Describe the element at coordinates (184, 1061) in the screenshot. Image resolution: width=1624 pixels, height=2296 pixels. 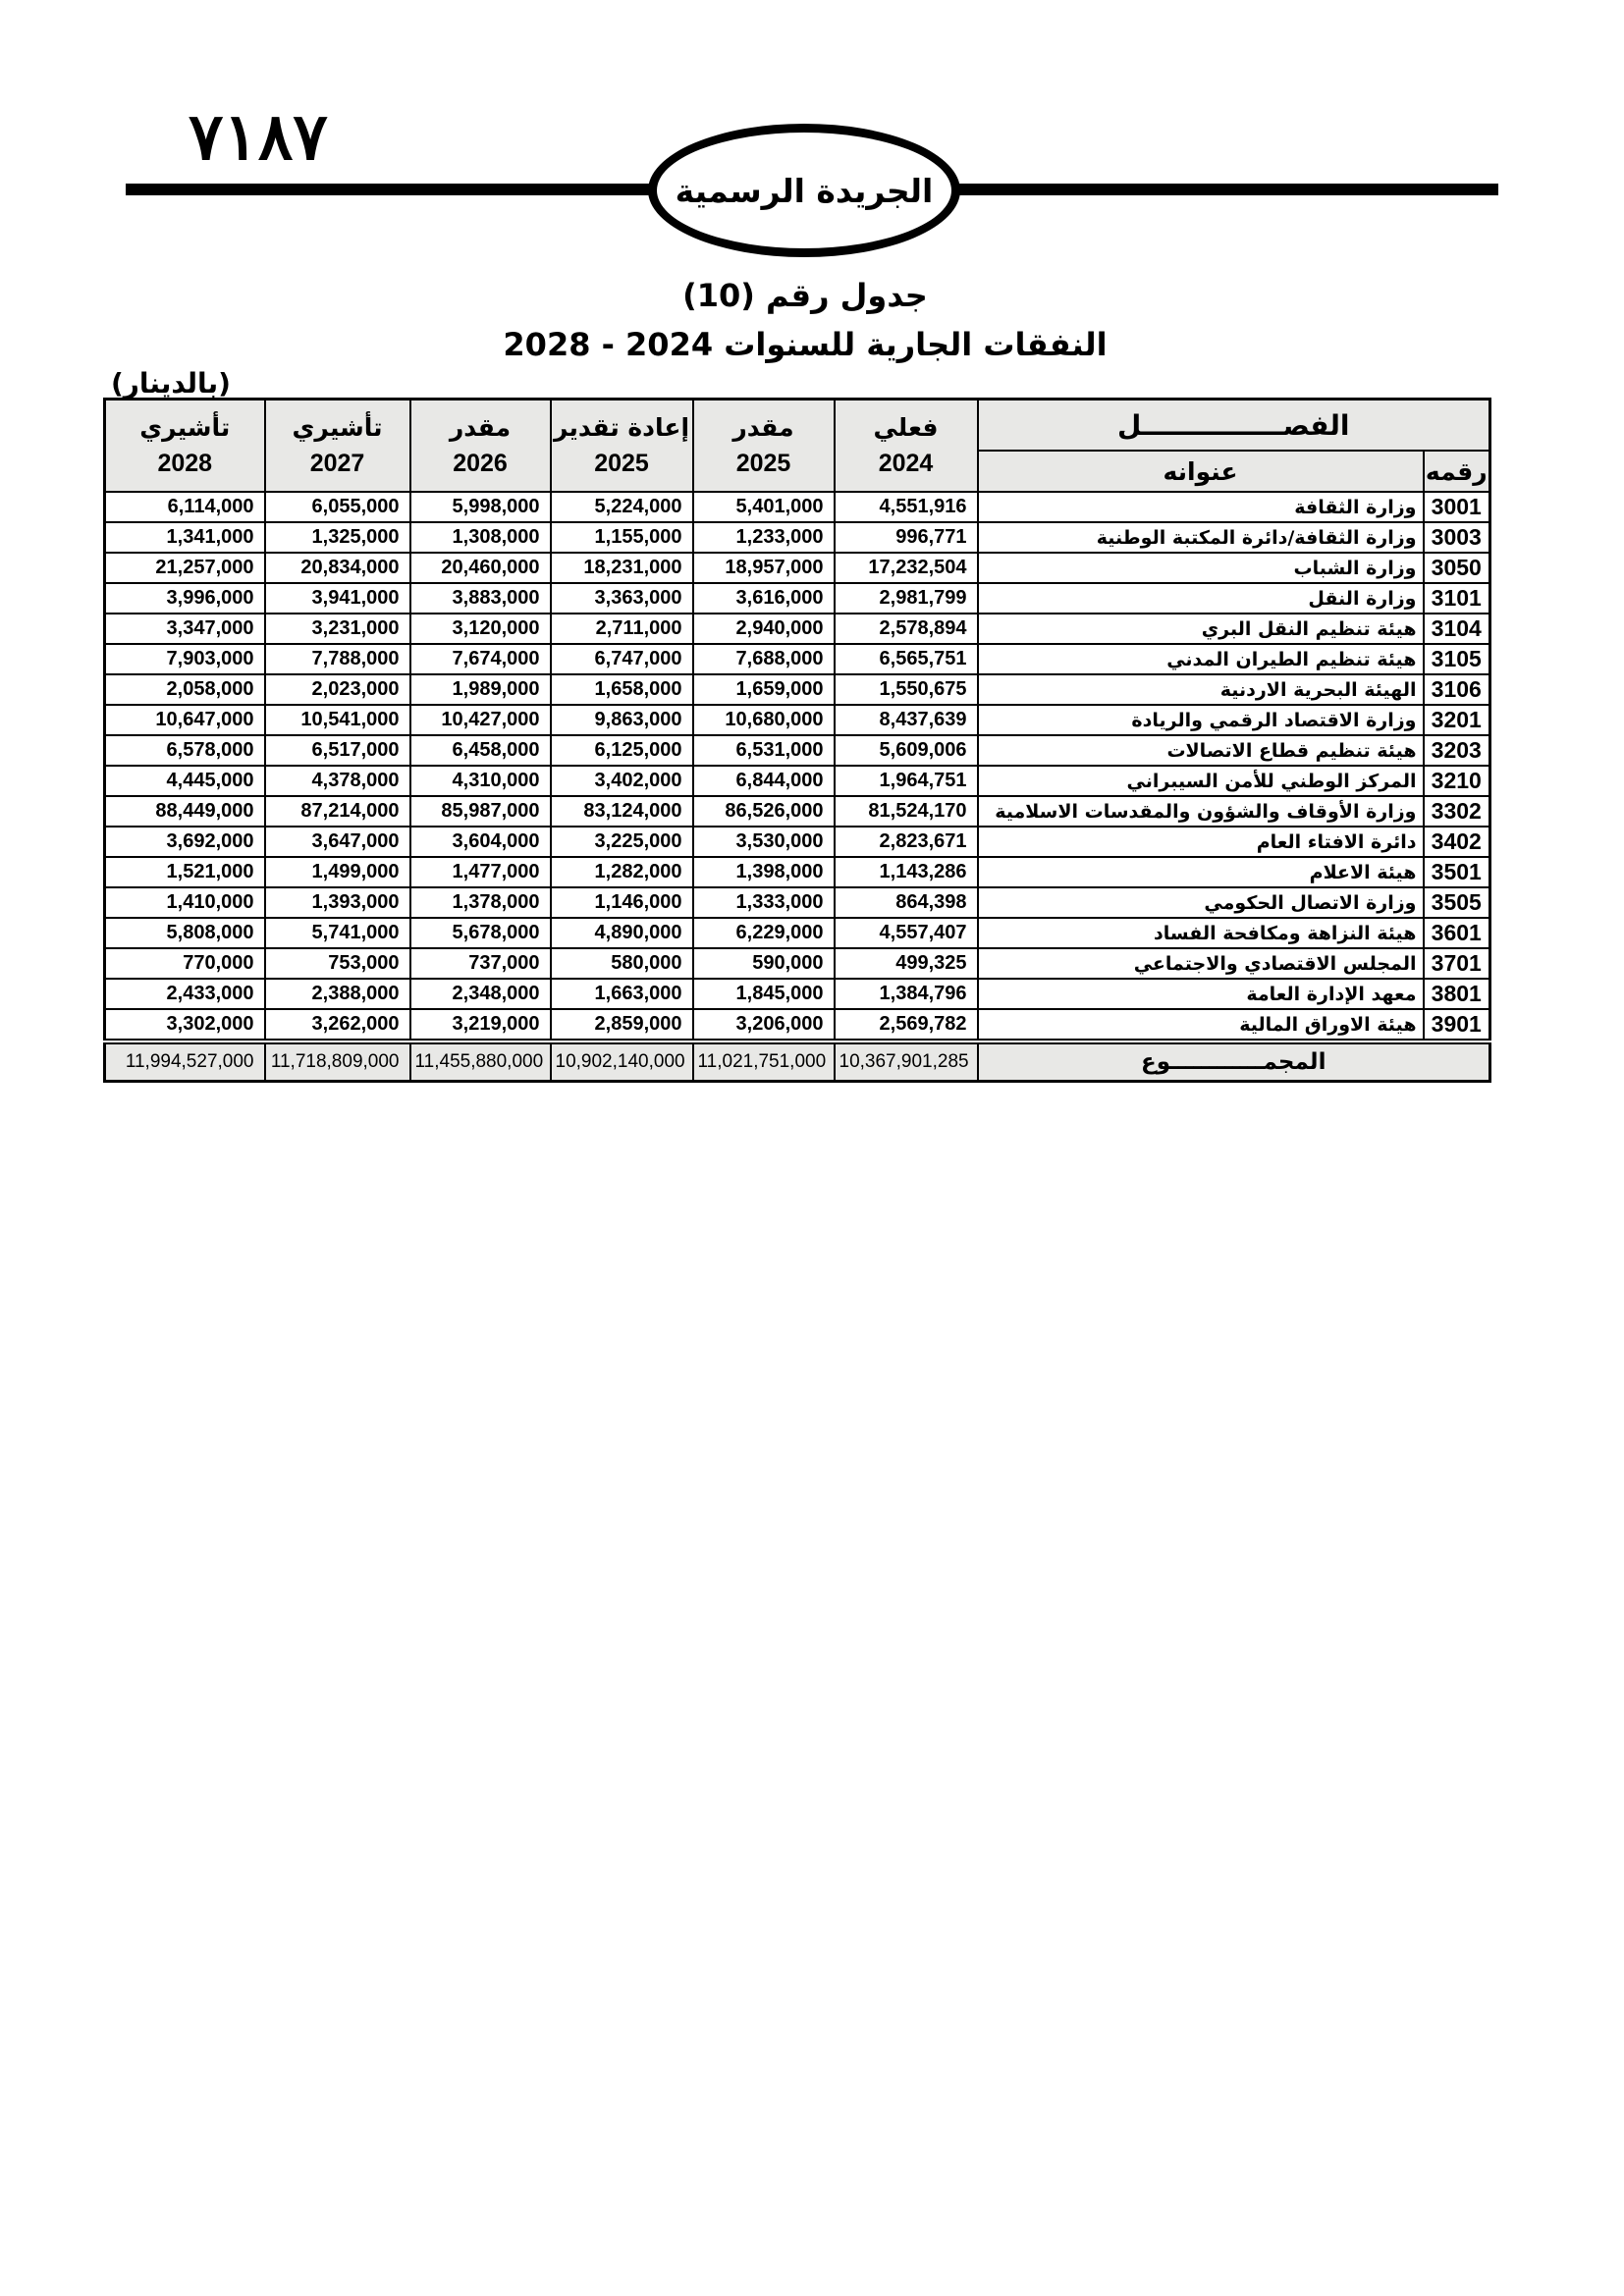
I see `total-cell: 11,994,527,000` at that location.